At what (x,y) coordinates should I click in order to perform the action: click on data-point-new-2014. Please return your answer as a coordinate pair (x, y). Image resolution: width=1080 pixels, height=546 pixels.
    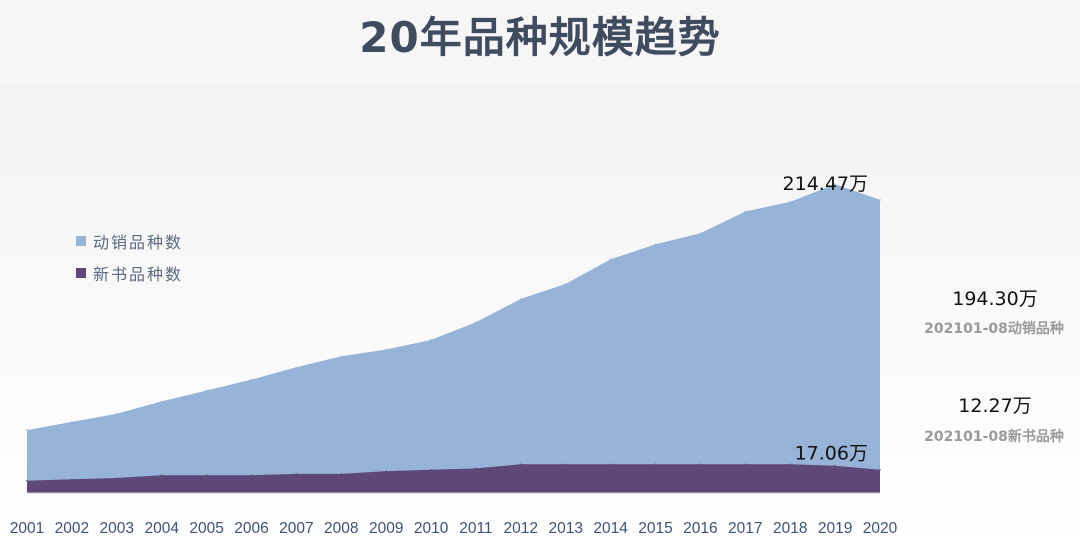
    Looking at the image, I should click on (610, 464).